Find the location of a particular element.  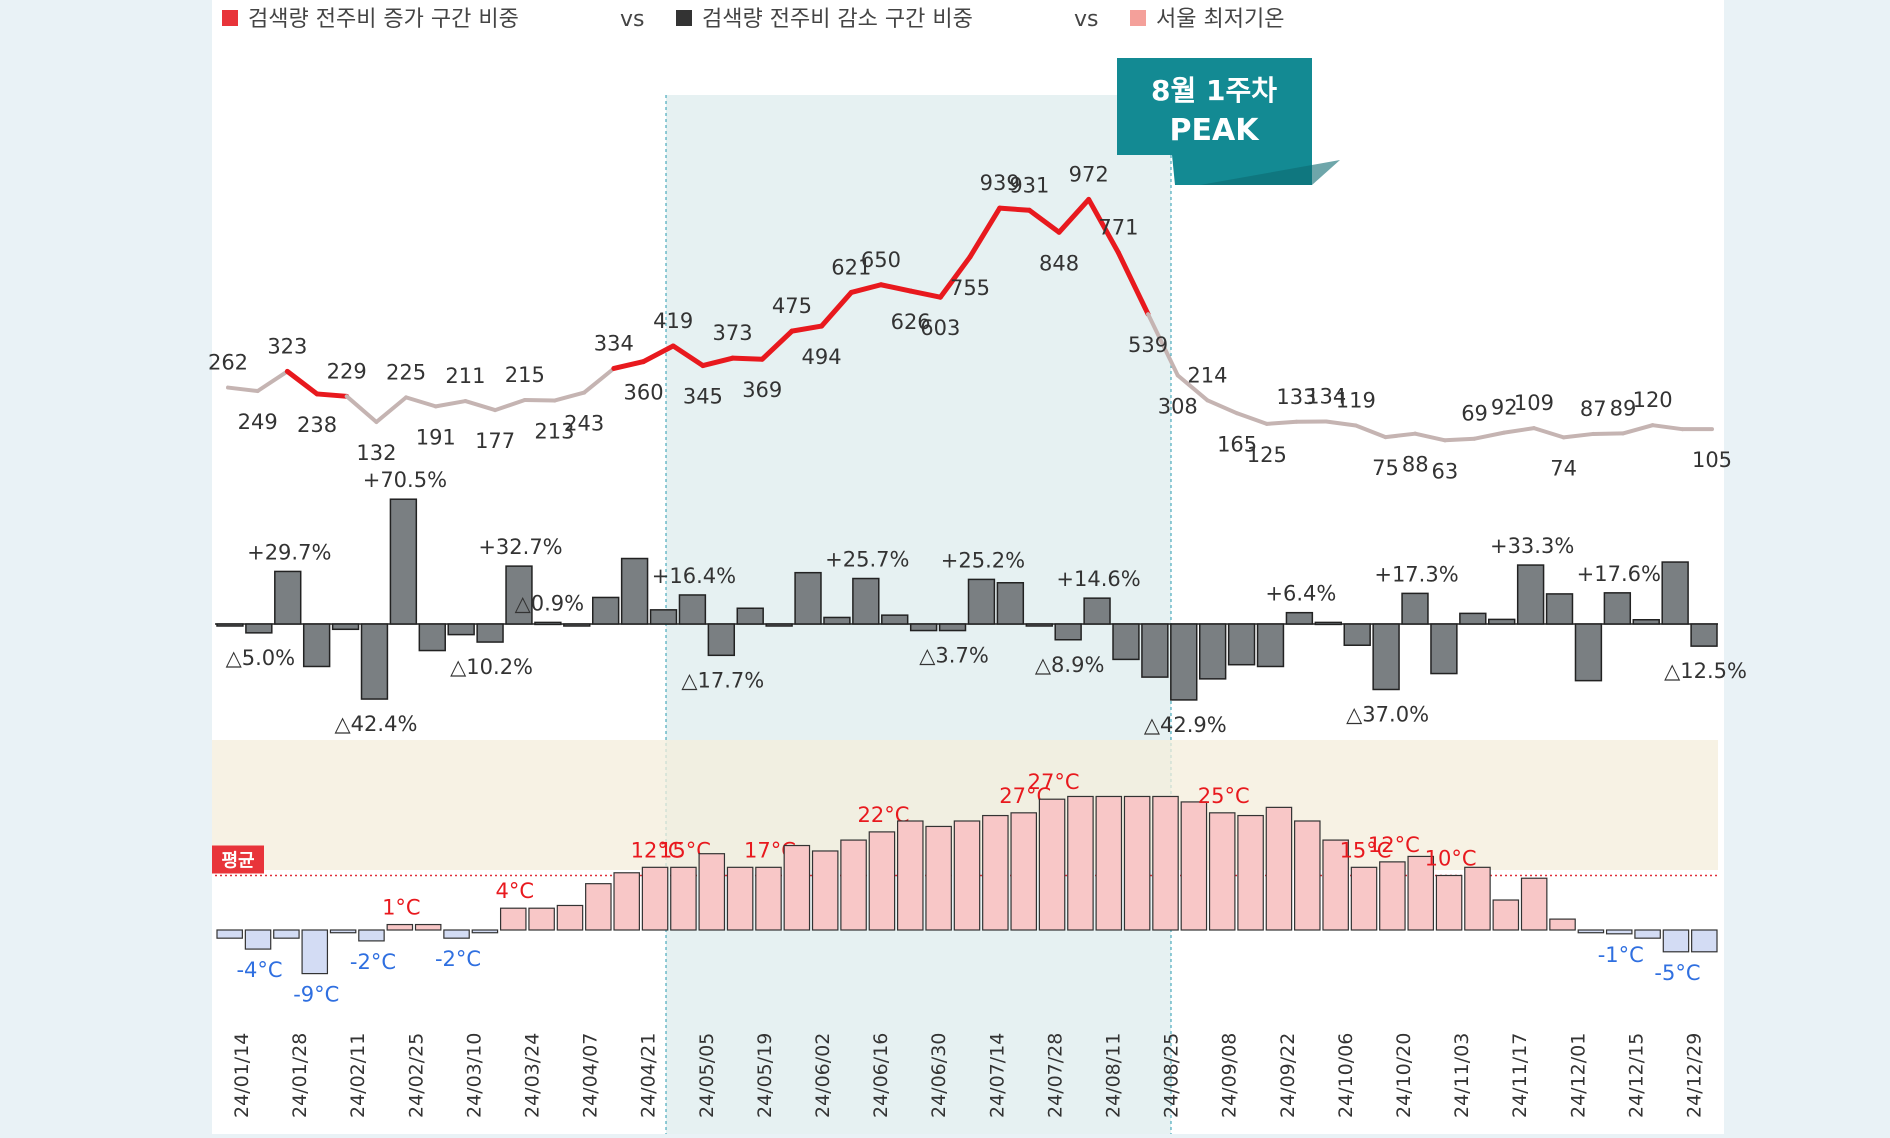

x-tick-label: 24/02/11 is located at coordinates (358, 1075).